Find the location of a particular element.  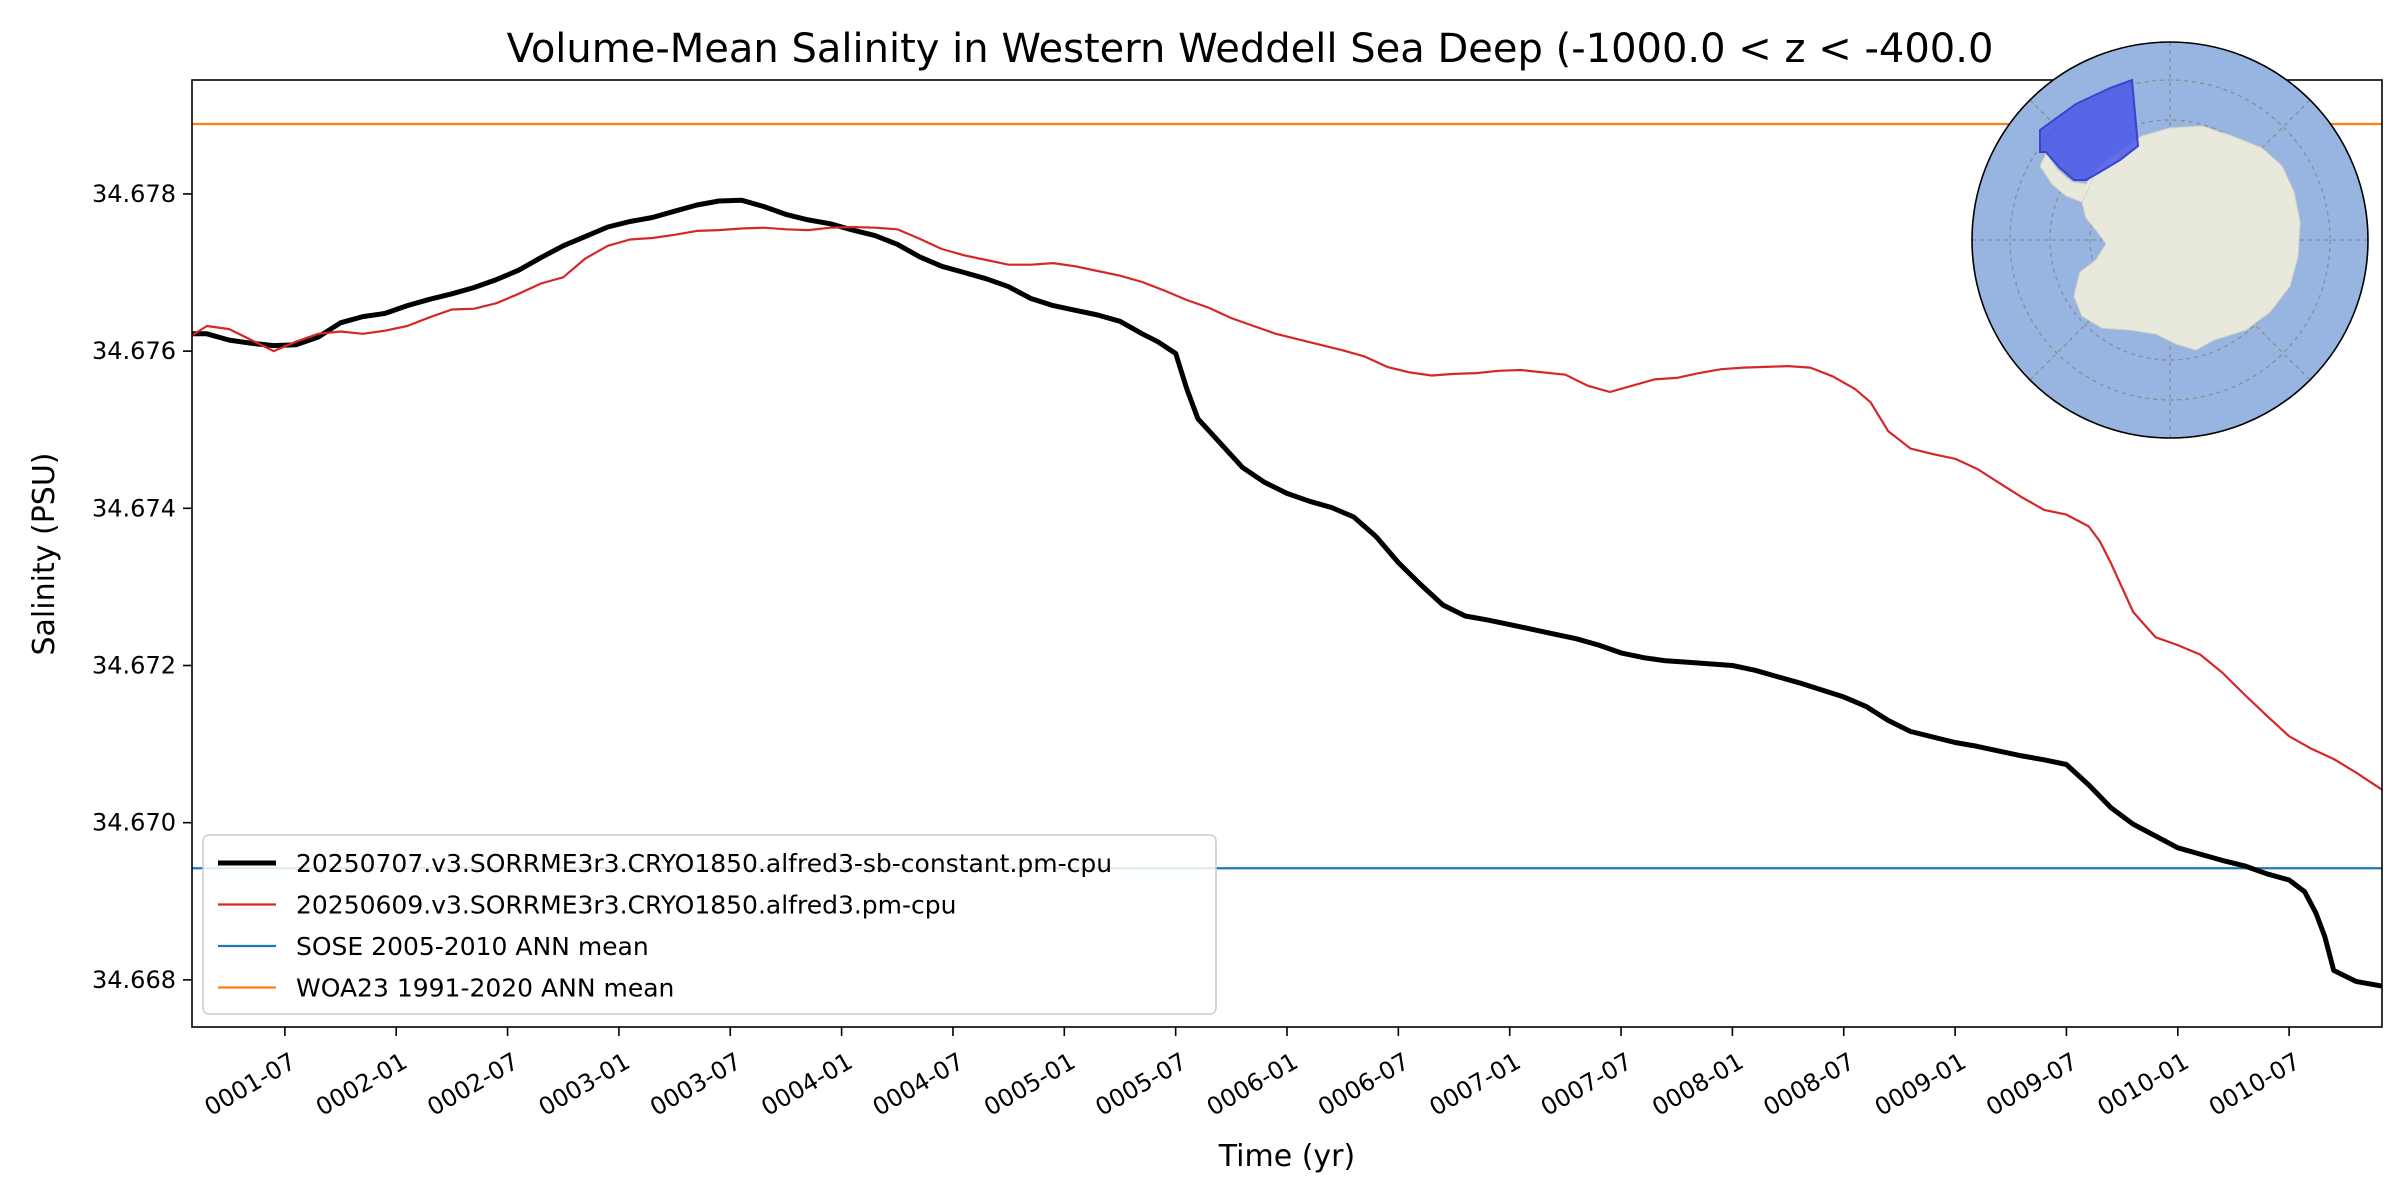

legend-label-2: SOSE 2005-2010 ANN mean is located at coordinates (472, 946).